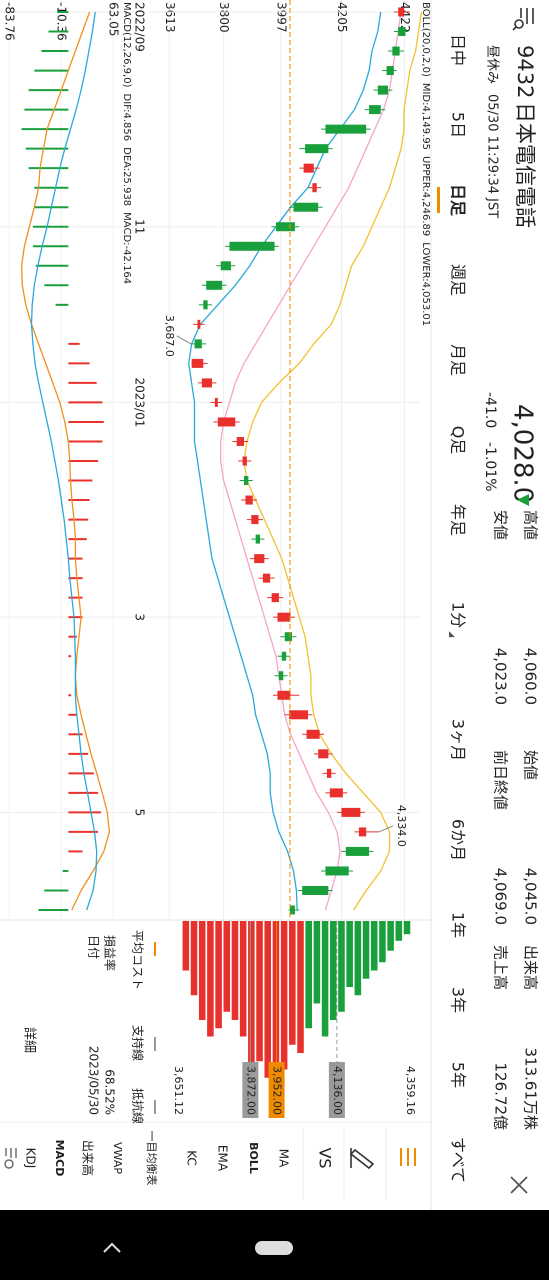  I want to click on stat-value: 4,069.0, so click(501, 896).